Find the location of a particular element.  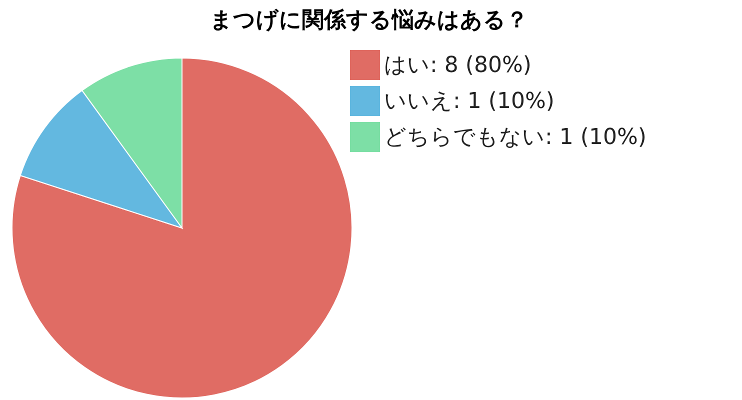

legend-label: いいえ: 1 (10%) is located at coordinates (469, 101).